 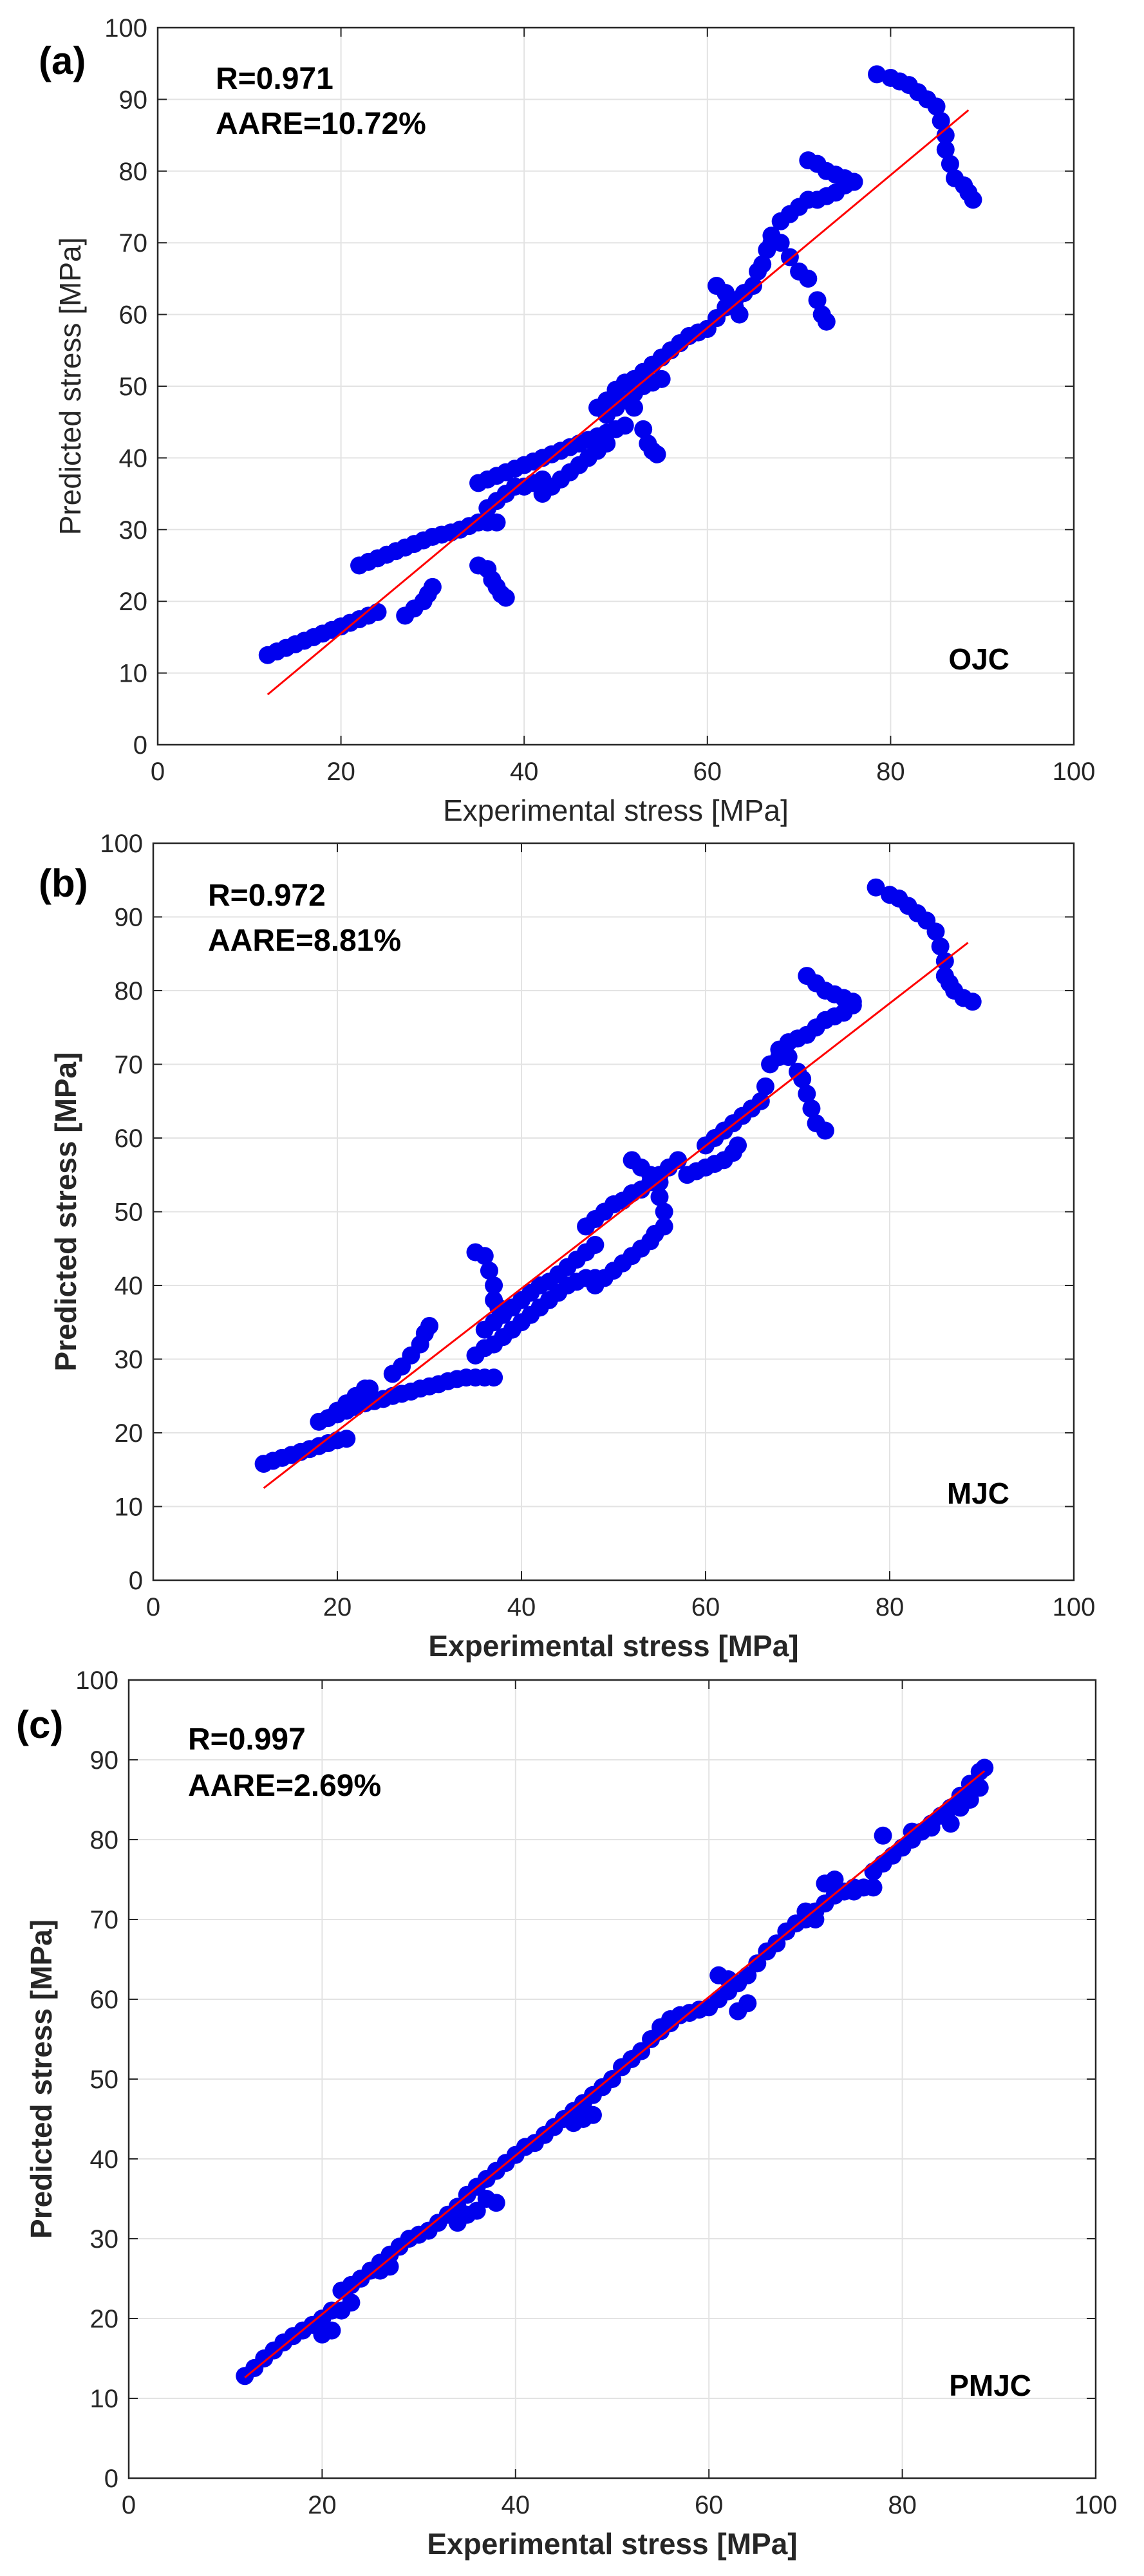 What do you see at coordinates (62, 60) in the screenshot?
I see `panel-label: (a)` at bounding box center [62, 60].